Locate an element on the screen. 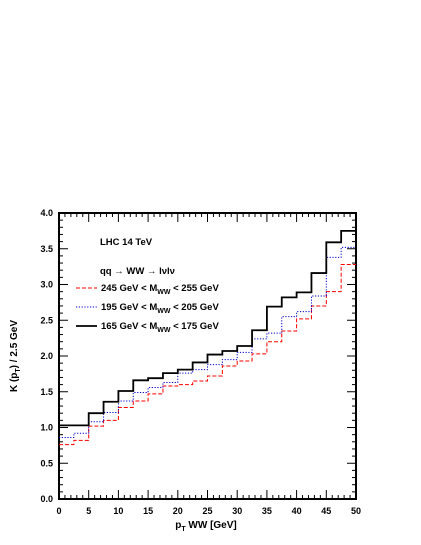  x-tick-label: 35 is located at coordinates (267, 511).